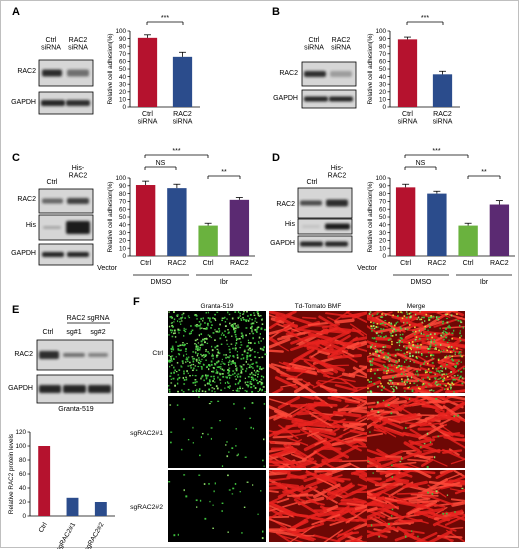  What do you see at coordinates (337, 168) in the screenshot?
I see `lane-label-line: His-` at bounding box center [337, 168].